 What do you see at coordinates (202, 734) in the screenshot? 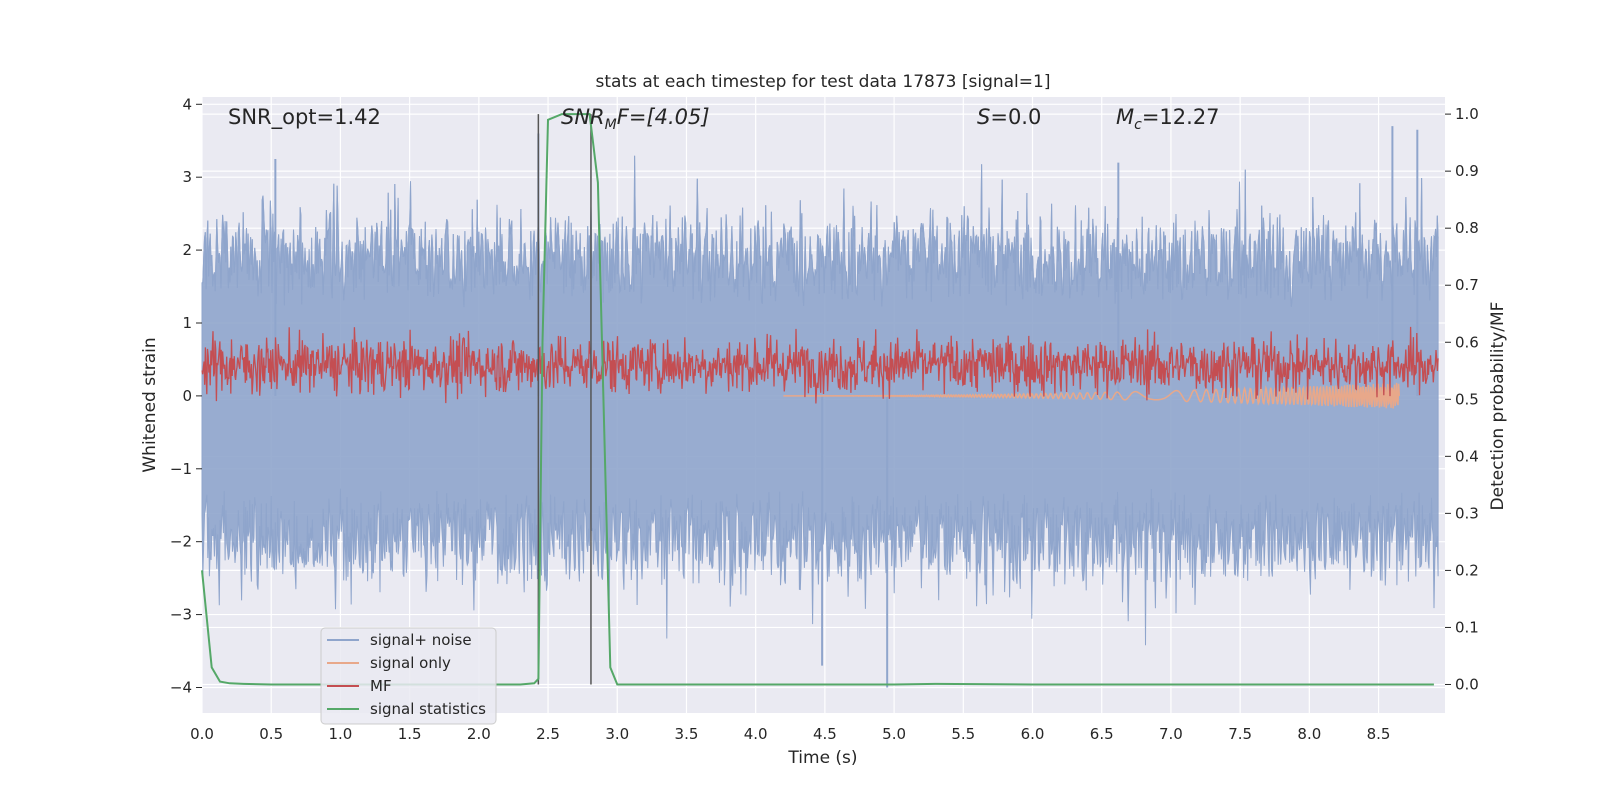
I see `x-tick-label: 0.0` at bounding box center [202, 734].